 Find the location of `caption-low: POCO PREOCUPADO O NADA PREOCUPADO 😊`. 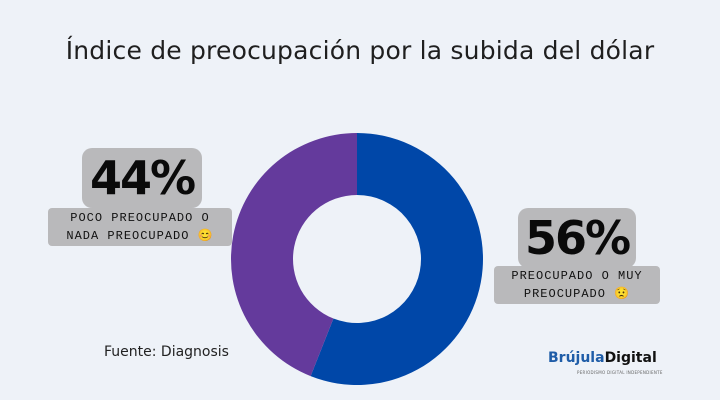

caption-low: POCO PREOCUPADO O NADA PREOCUPADO 😊 is located at coordinates (140, 227).